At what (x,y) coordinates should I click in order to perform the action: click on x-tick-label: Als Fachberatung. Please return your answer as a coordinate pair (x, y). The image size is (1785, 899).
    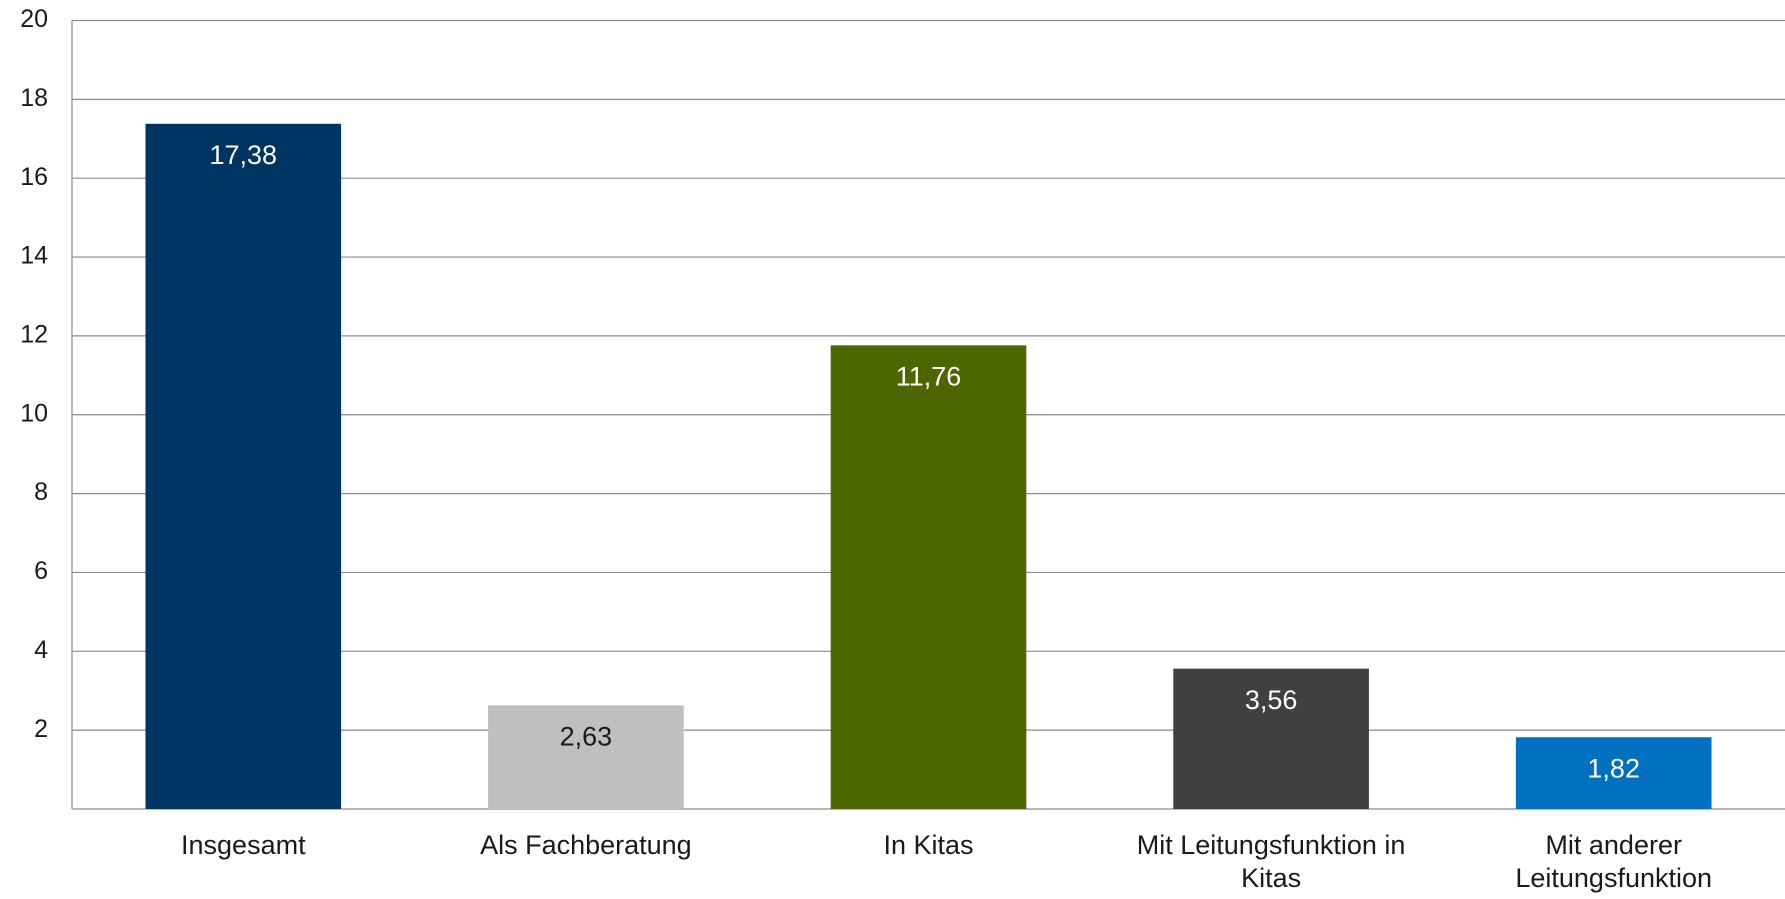
    Looking at the image, I should click on (586, 845).